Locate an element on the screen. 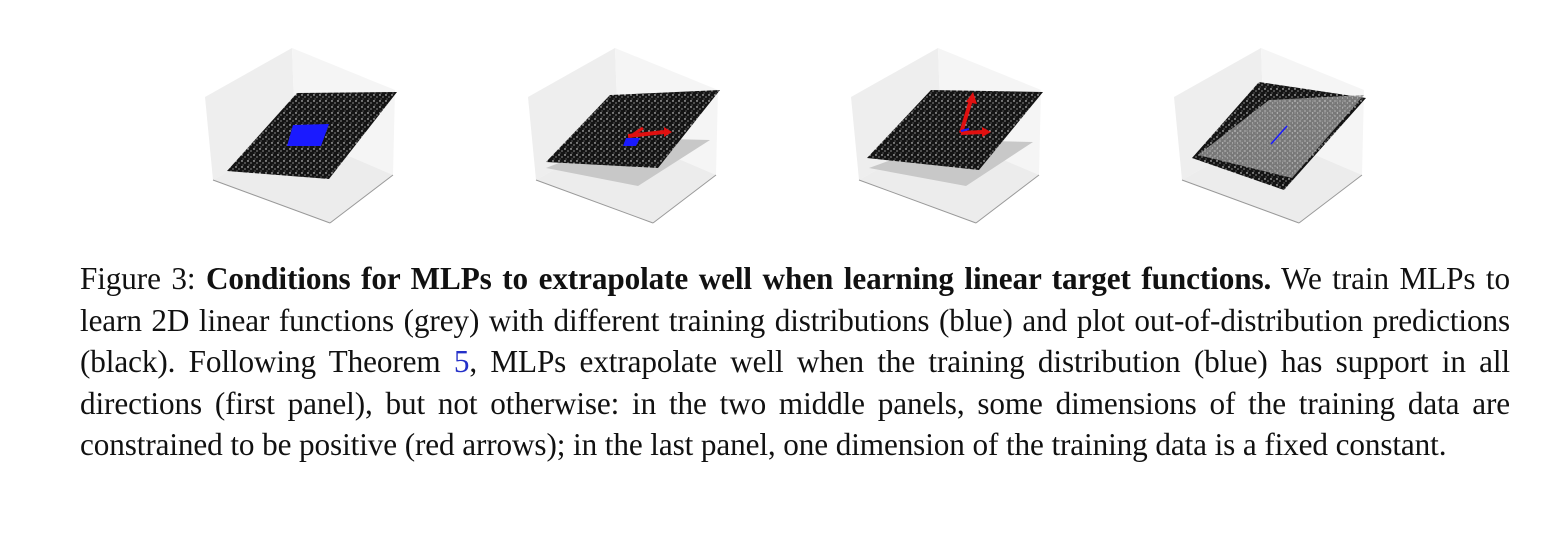 Image resolution: width=1546 pixels, height=535 pixels. target-surface is located at coordinates (1281, 136).